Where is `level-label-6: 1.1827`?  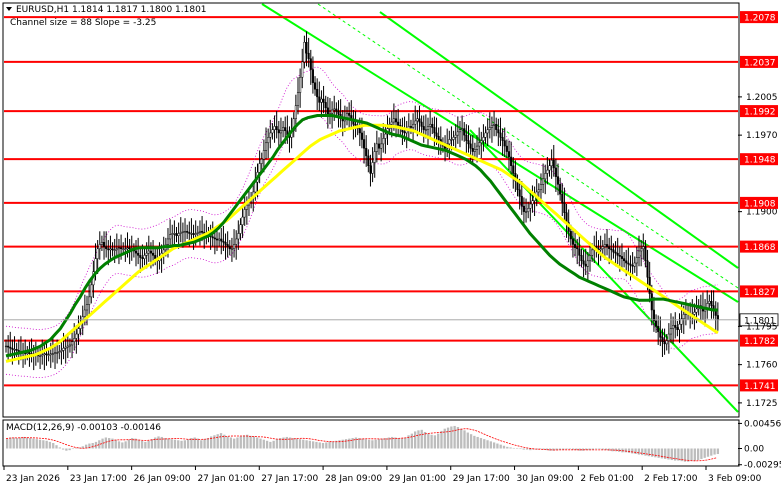 level-label-6: 1.1827 is located at coordinates (760, 293).